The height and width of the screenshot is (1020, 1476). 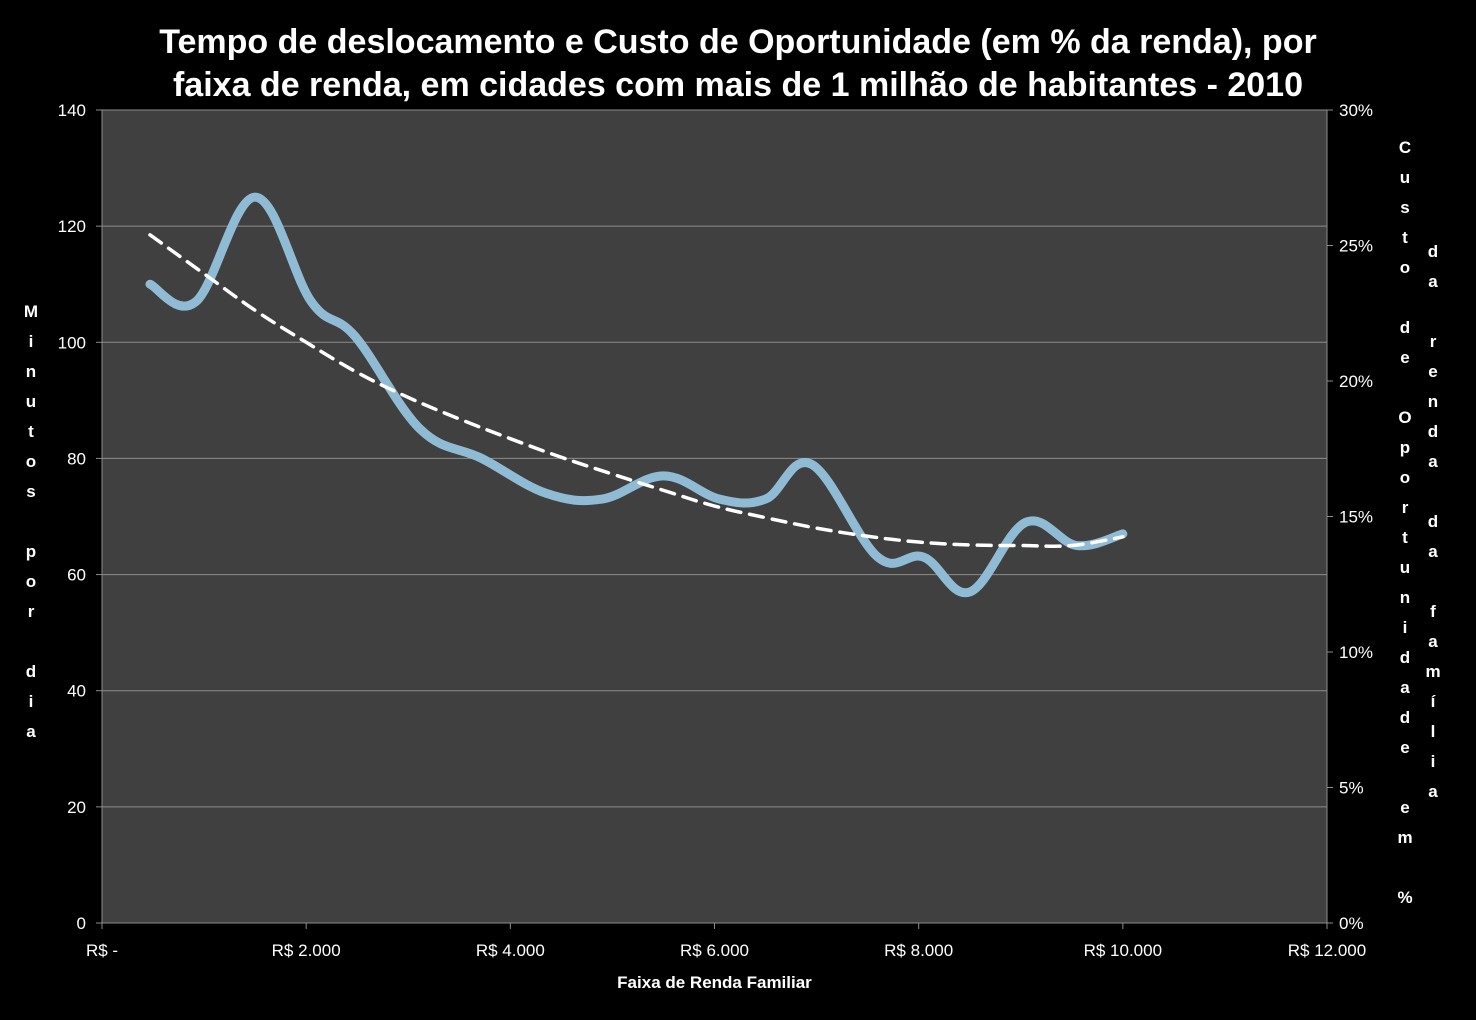 What do you see at coordinates (76, 691) in the screenshot?
I see `y-tick-label: 40` at bounding box center [76, 691].